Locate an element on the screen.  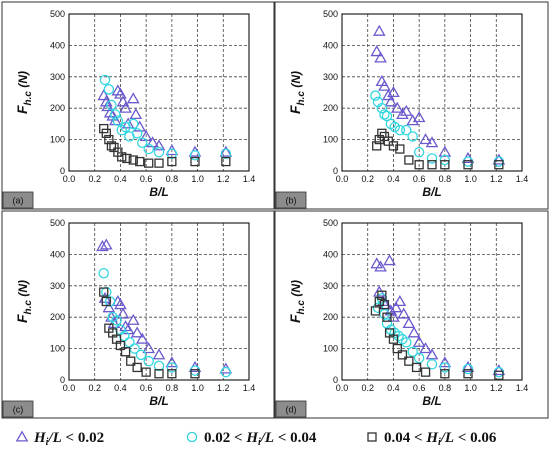
legend-marker-square is located at coordinates (372, 437).